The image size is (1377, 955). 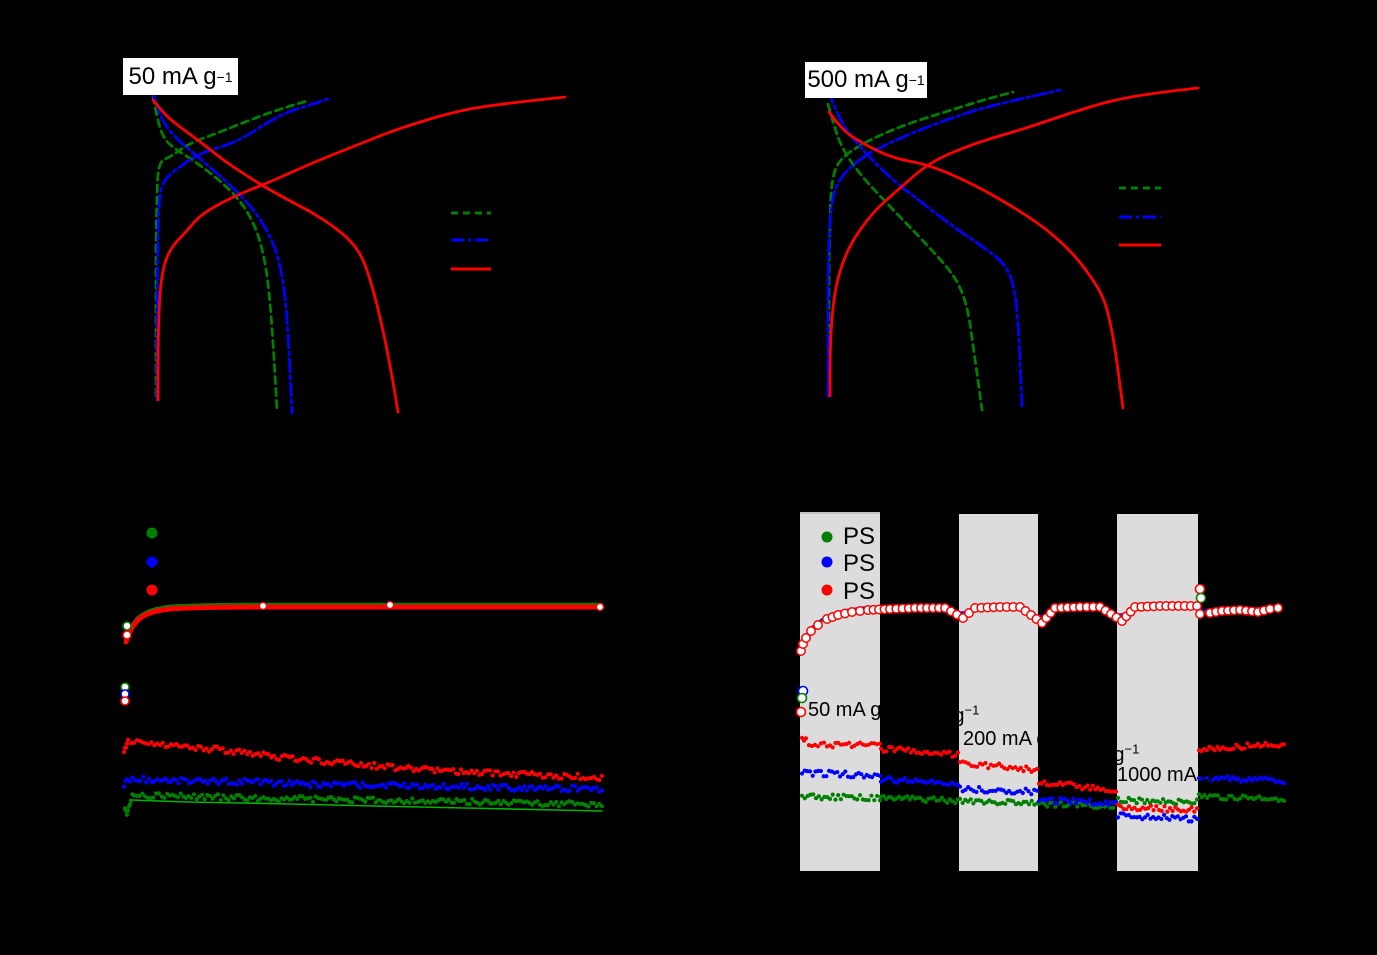 What do you see at coordinates (1165, 775) in the screenshot?
I see `annotation-text: 1000 mA g` at bounding box center [1165, 775].